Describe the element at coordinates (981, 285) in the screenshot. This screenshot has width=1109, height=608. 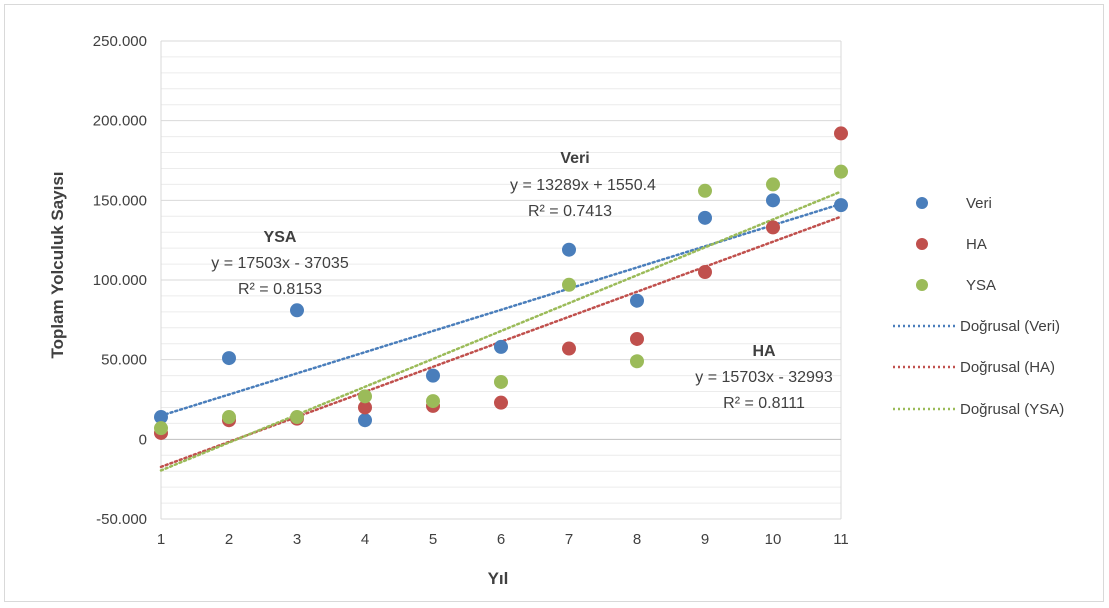
I see `legend-label-ysa: YSA` at that location.